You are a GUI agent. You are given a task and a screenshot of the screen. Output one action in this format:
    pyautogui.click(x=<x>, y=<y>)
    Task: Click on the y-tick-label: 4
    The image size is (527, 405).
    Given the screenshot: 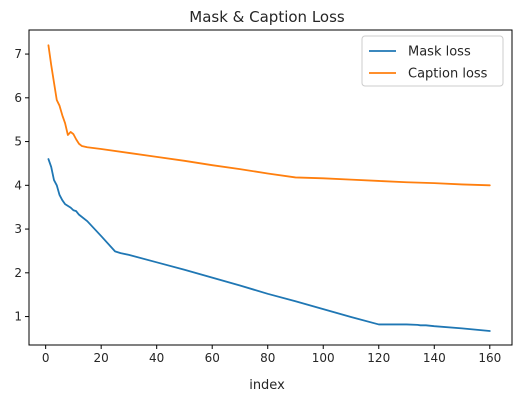 What is the action you would take?
    pyautogui.click(x=18, y=185)
    